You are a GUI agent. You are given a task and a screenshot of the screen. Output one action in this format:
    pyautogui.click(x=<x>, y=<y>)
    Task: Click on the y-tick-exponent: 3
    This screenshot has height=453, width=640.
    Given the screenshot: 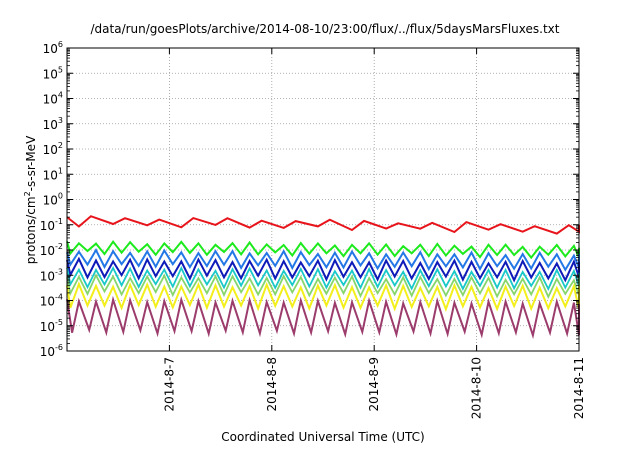 What is the action you would take?
    pyautogui.click(x=60, y=120)
    